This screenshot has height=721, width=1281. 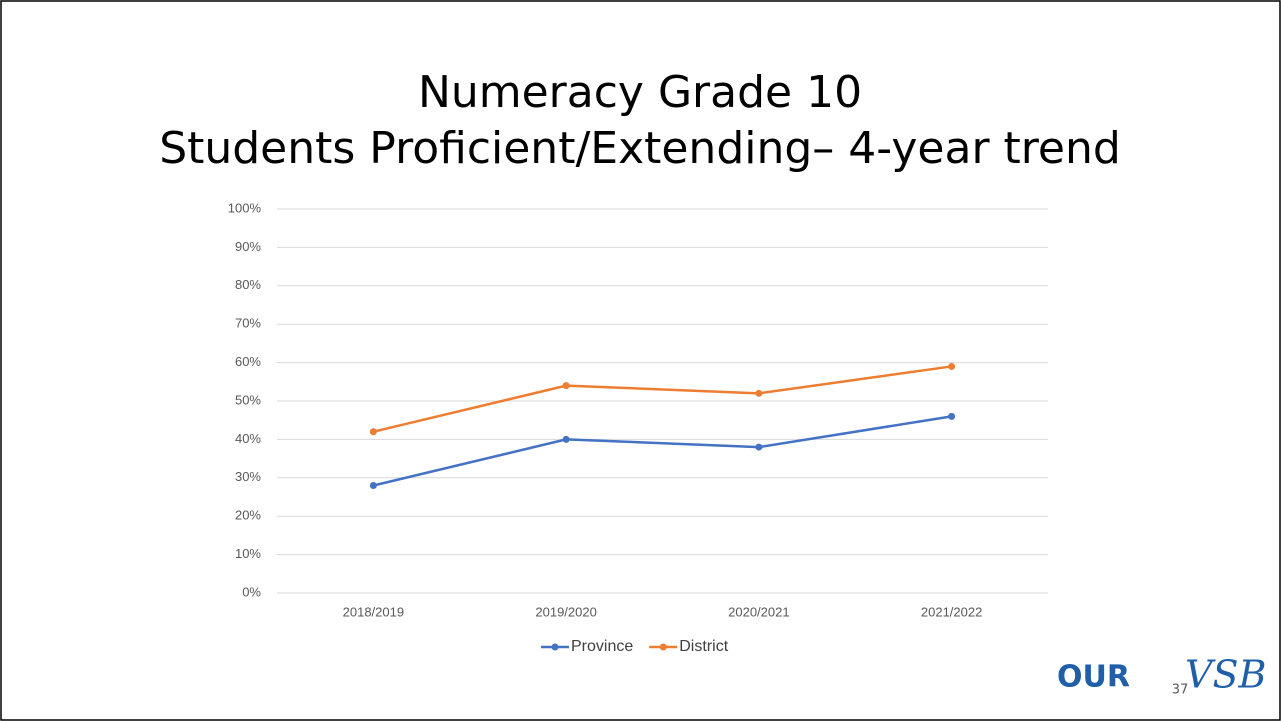 What do you see at coordinates (703, 646) in the screenshot?
I see `legend-label: District` at bounding box center [703, 646].